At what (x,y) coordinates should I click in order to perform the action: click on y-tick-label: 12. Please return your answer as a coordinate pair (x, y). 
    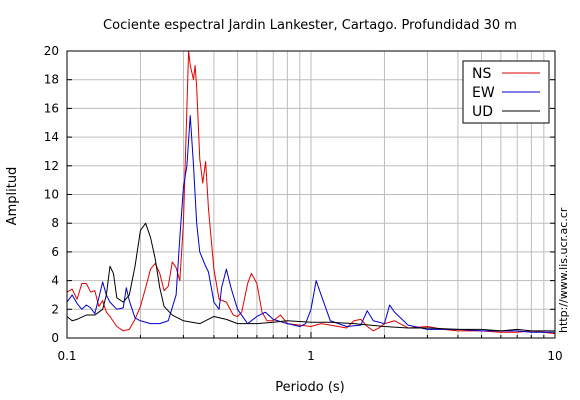
    Looking at the image, I should click on (51, 166).